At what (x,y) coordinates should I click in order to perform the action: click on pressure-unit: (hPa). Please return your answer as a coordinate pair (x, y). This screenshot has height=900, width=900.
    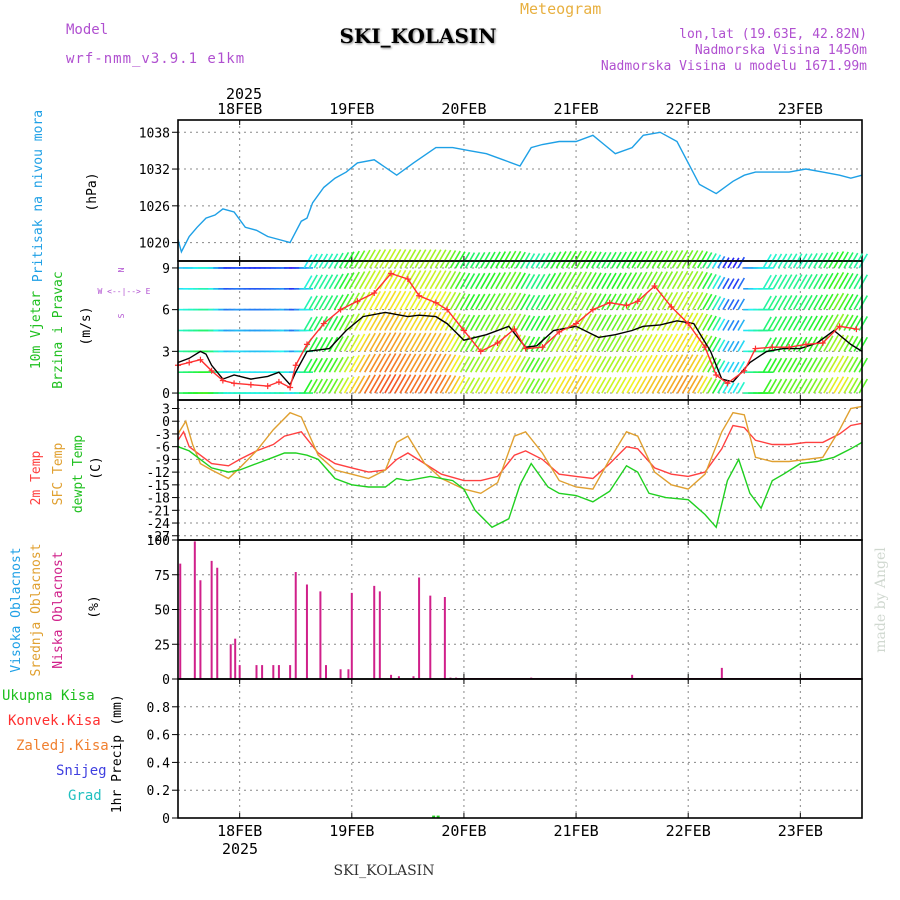
    Looking at the image, I should click on (92, 191).